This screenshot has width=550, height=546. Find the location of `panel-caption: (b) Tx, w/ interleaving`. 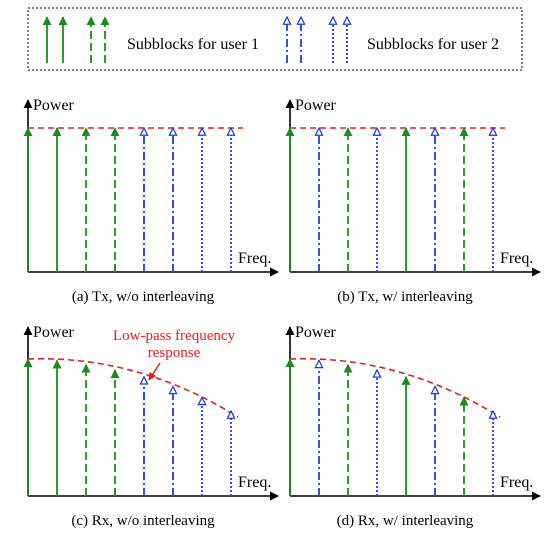

panel-caption: (b) Tx, w/ interleaving is located at coordinates (405, 297).